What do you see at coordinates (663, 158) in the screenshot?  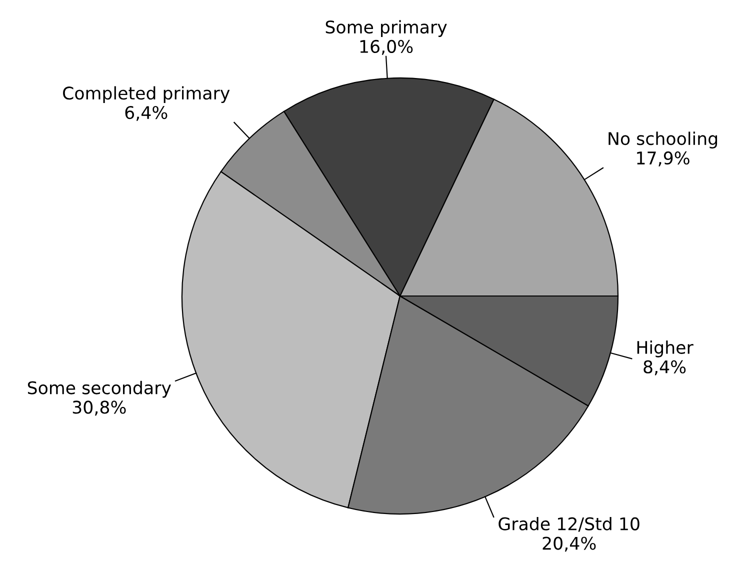 I see `data-label: 17,9%` at bounding box center [663, 158].